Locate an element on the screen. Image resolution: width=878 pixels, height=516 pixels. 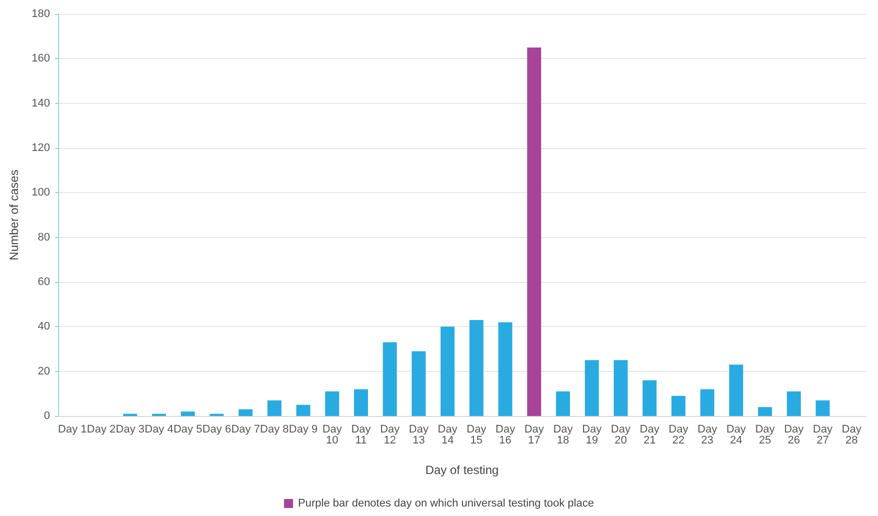
x-tick-label: Day 3 is located at coordinates (130, 430).